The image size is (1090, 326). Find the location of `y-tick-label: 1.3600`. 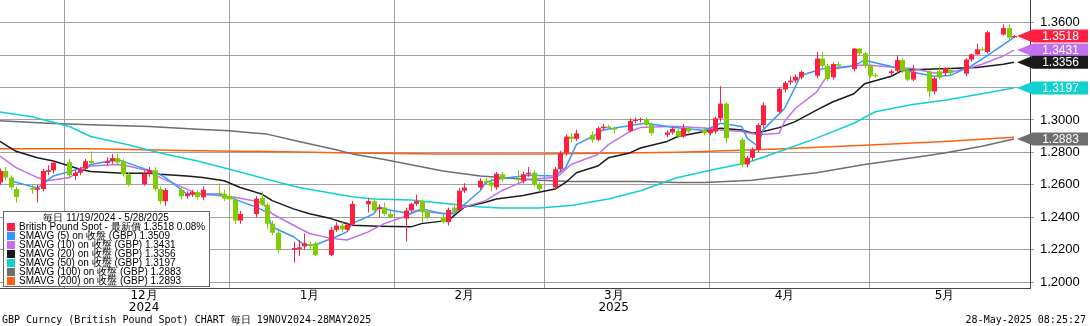

y-tick-label: 1.3600 is located at coordinates (1060, 22).